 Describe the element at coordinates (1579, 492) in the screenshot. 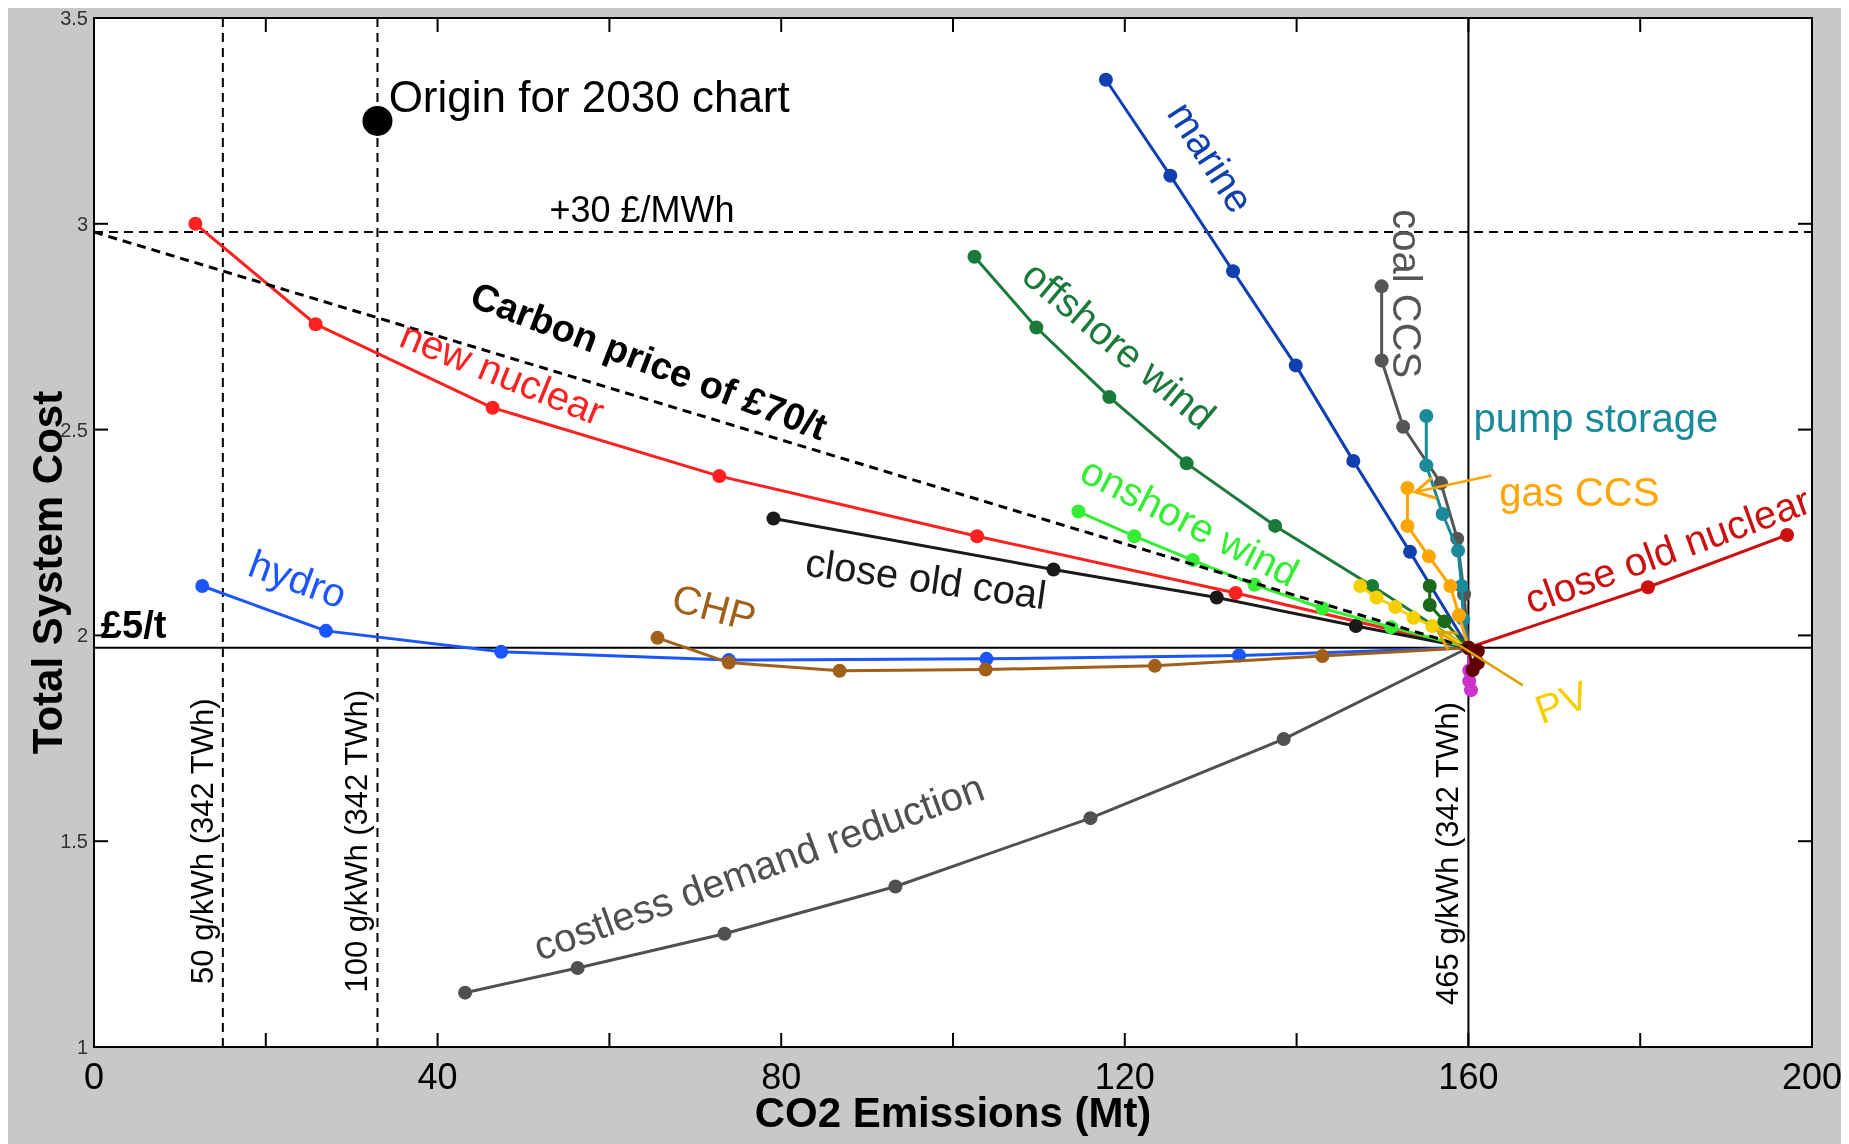

I see `series-label: gas CCS` at that location.